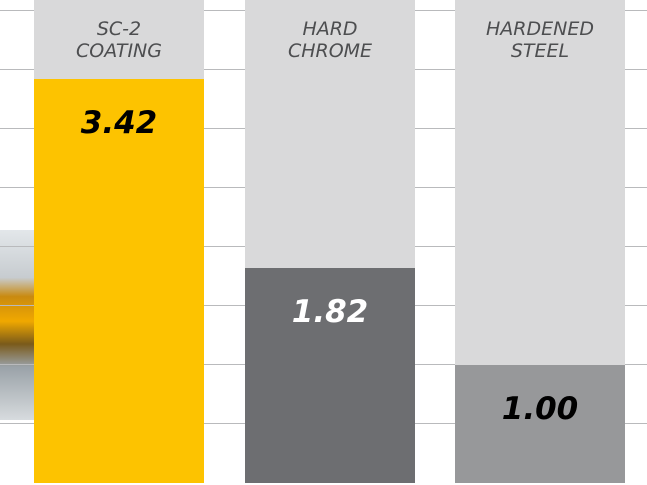  I want to click on bar: 1.82, so click(330, 375).